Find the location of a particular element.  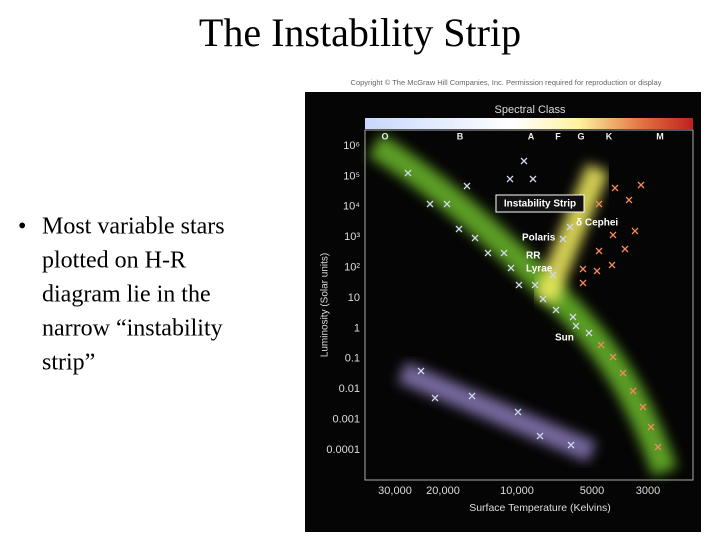

y-tick-label: 10³ is located at coordinates (352, 237).